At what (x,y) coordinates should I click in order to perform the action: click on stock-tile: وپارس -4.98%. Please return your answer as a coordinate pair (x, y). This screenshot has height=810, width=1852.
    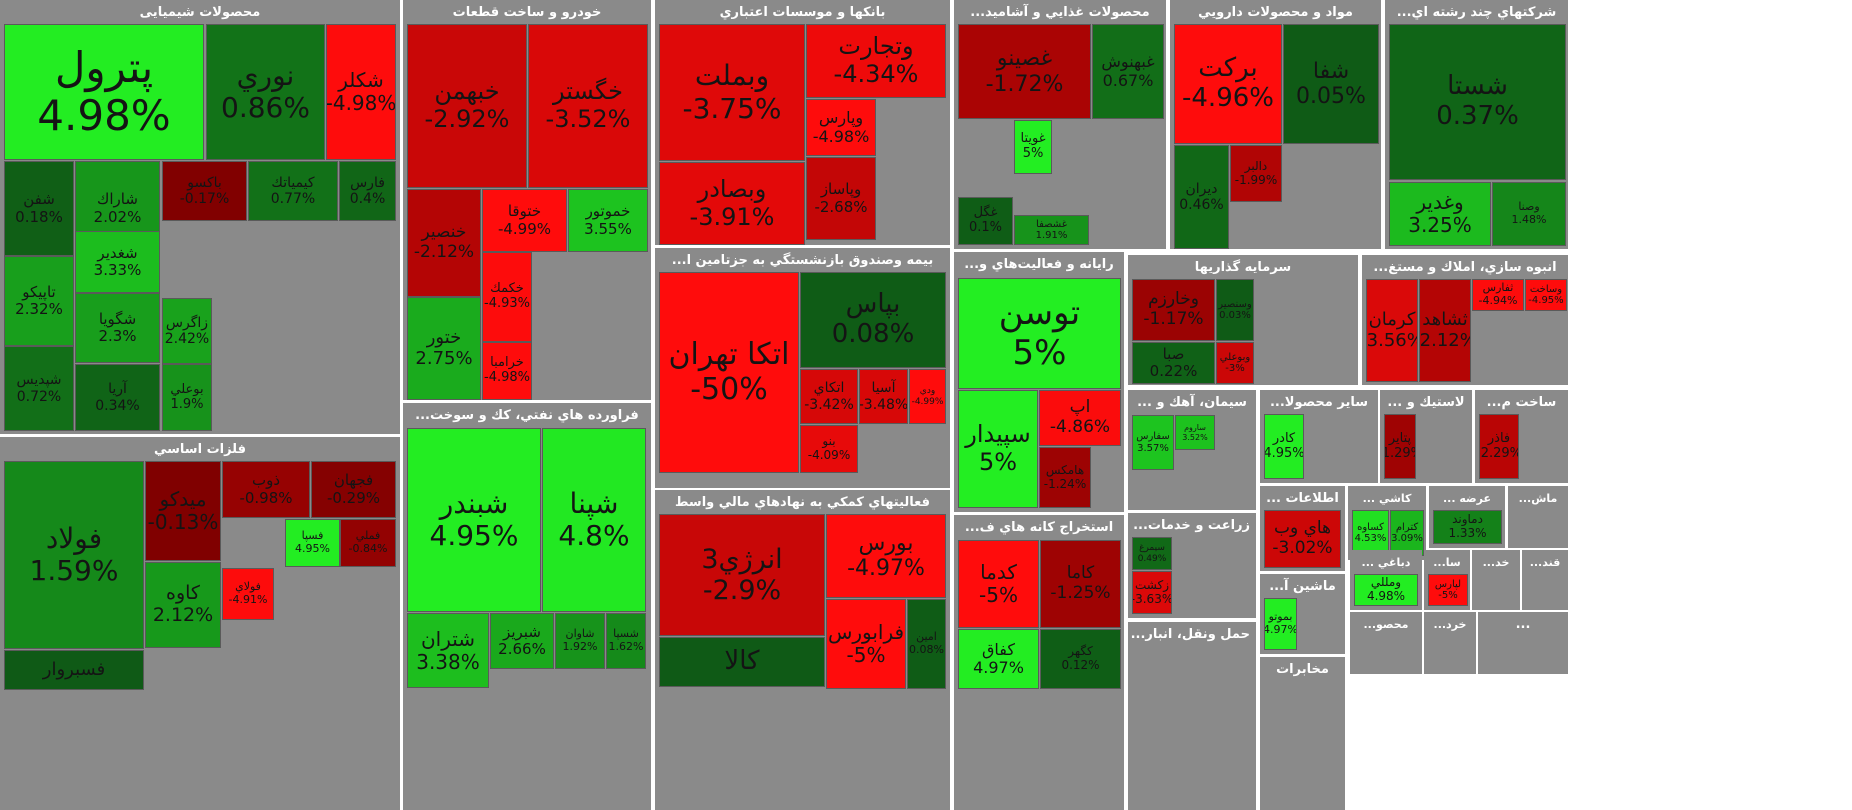
    Looking at the image, I should click on (841, 127).